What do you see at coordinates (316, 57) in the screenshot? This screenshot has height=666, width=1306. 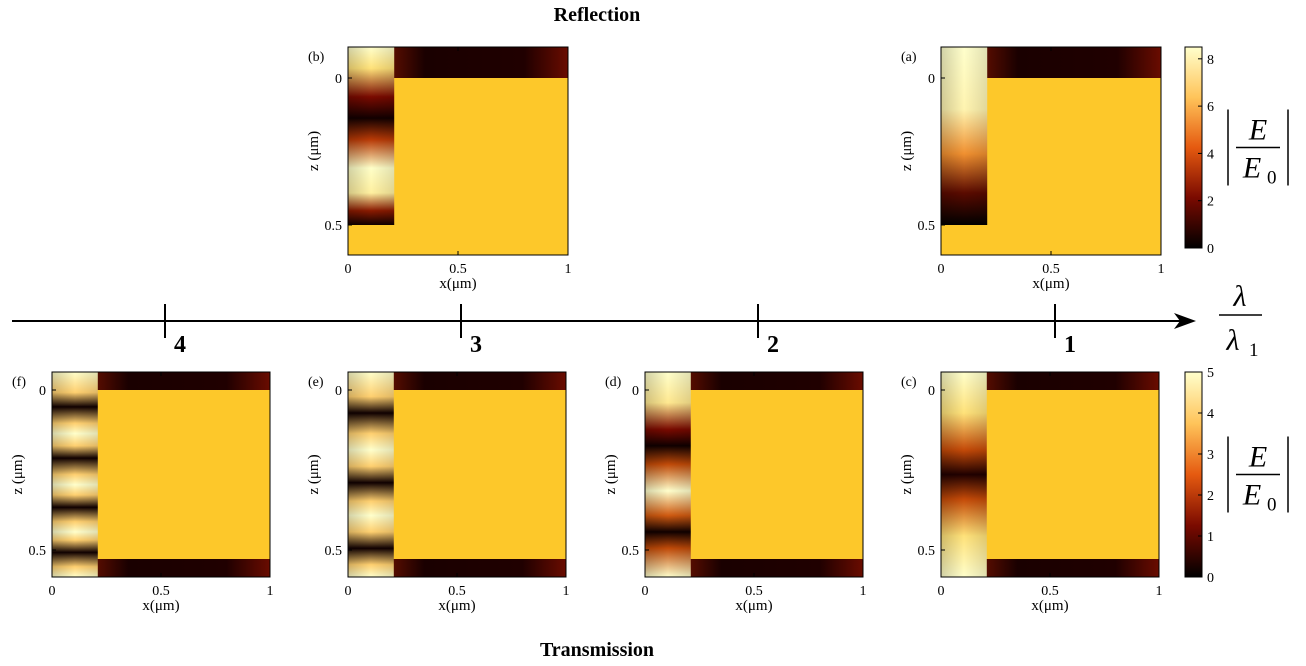 I see `panel-label: (b)` at bounding box center [316, 57].